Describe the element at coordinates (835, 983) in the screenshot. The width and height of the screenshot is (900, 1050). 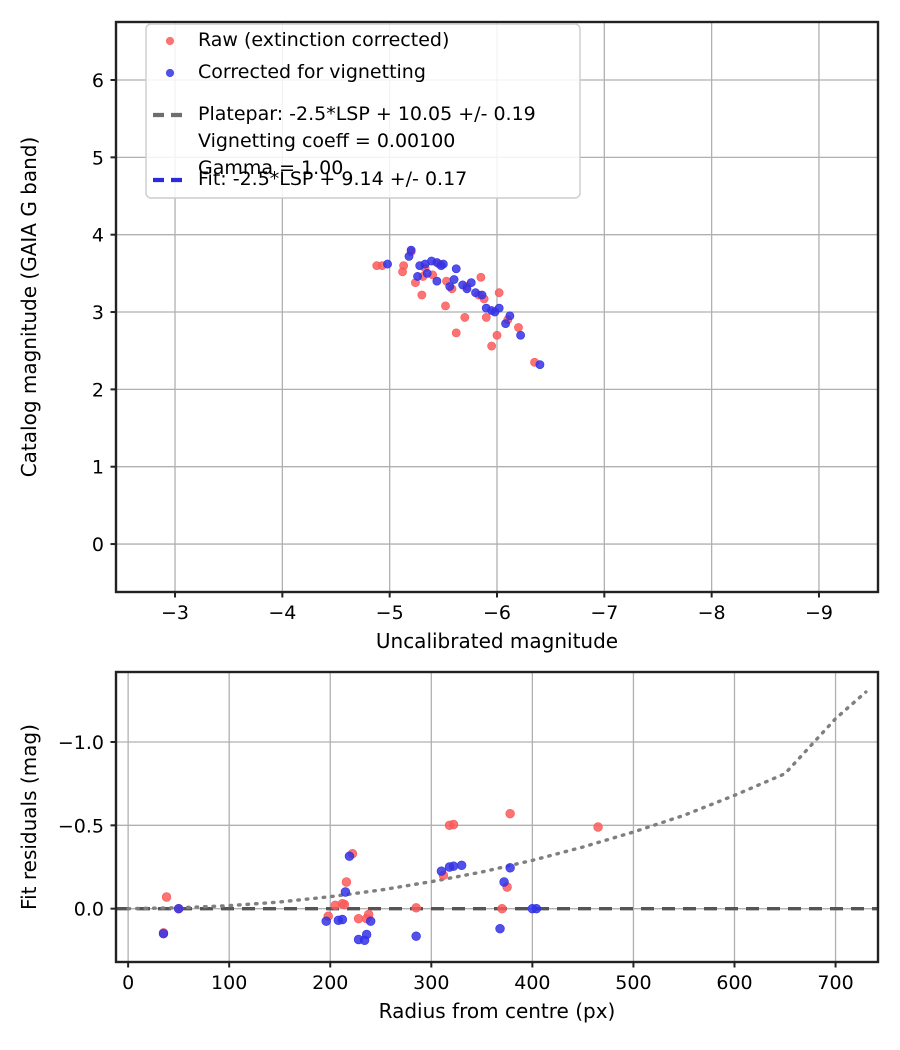
I see `tick-label-x: 700` at that location.